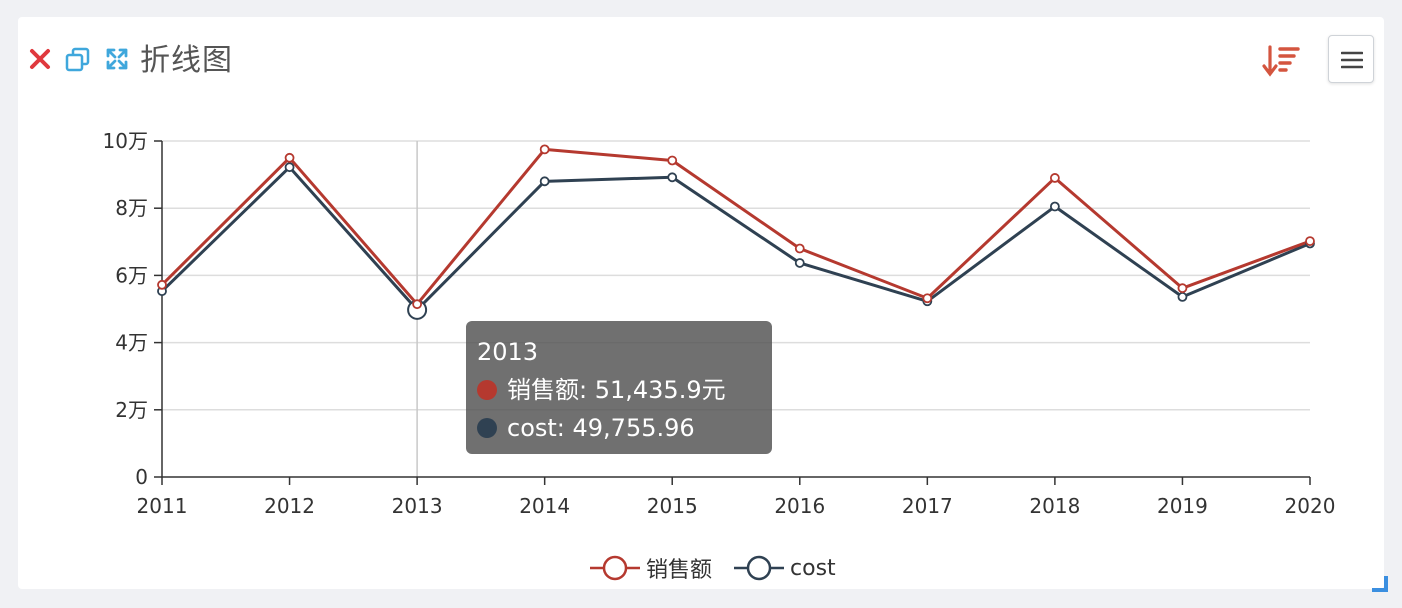 This screenshot has height=608, width=1402. What do you see at coordinates (487, 428) in the screenshot?
I see `tooltip-swatch-cost` at bounding box center [487, 428].